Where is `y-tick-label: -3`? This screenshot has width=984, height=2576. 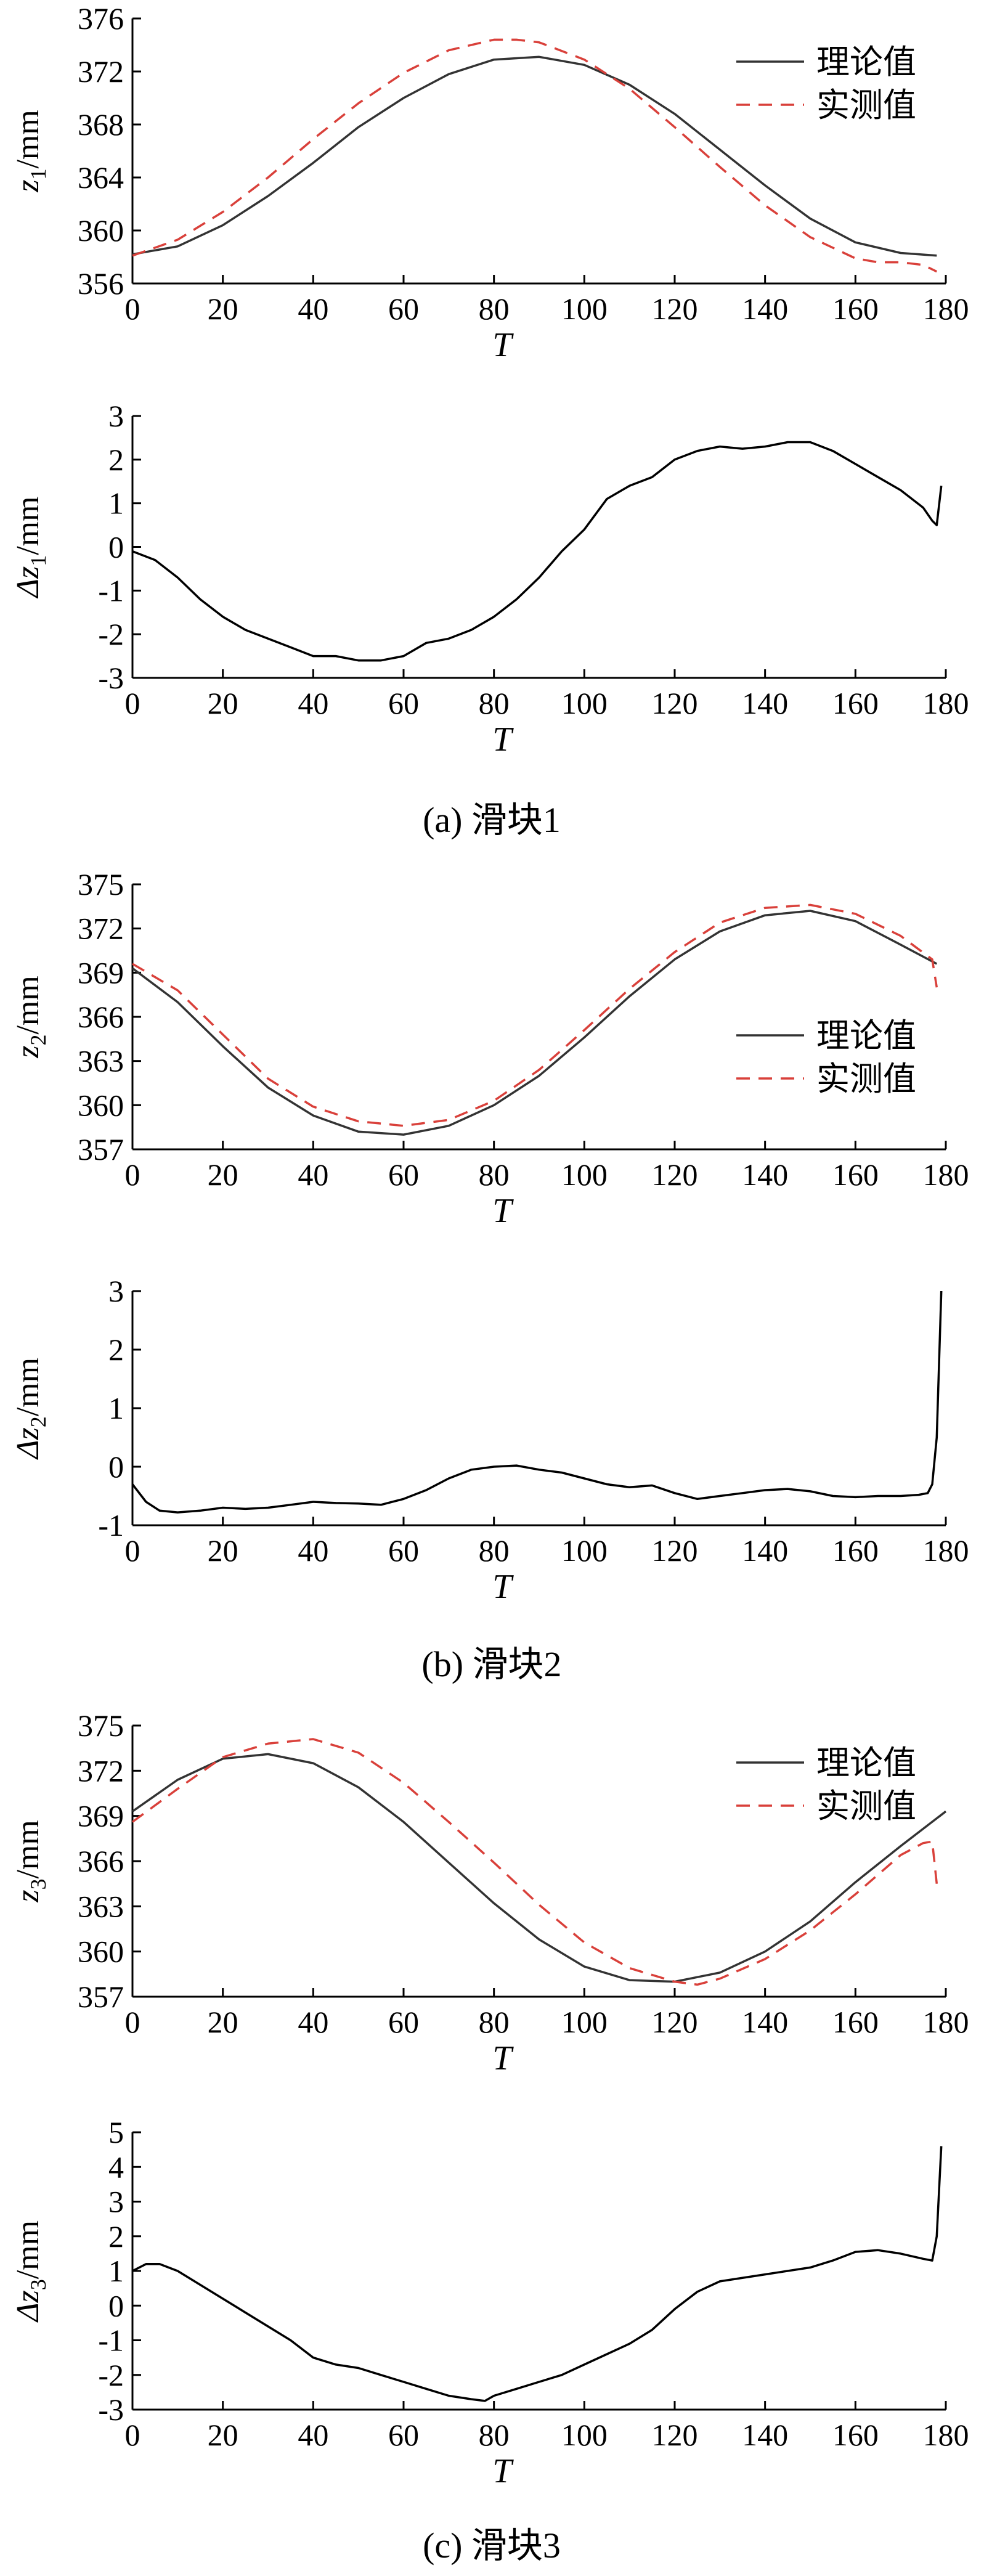
y-tick-label: -3 is located at coordinates (111, 678).